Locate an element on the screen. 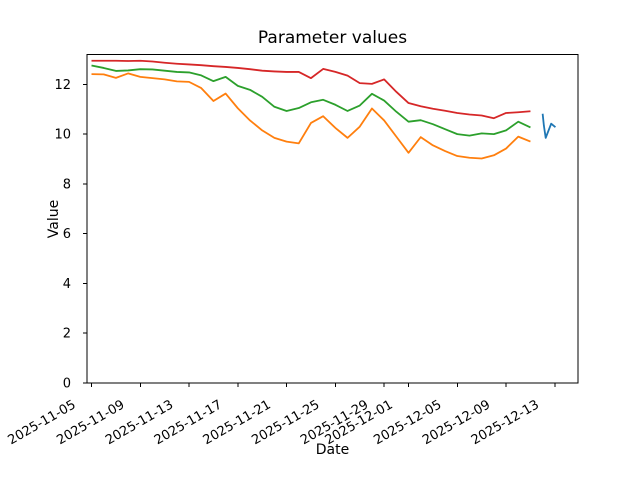 The image size is (640, 480). y-tick-label: 4 is located at coordinates (67, 284).